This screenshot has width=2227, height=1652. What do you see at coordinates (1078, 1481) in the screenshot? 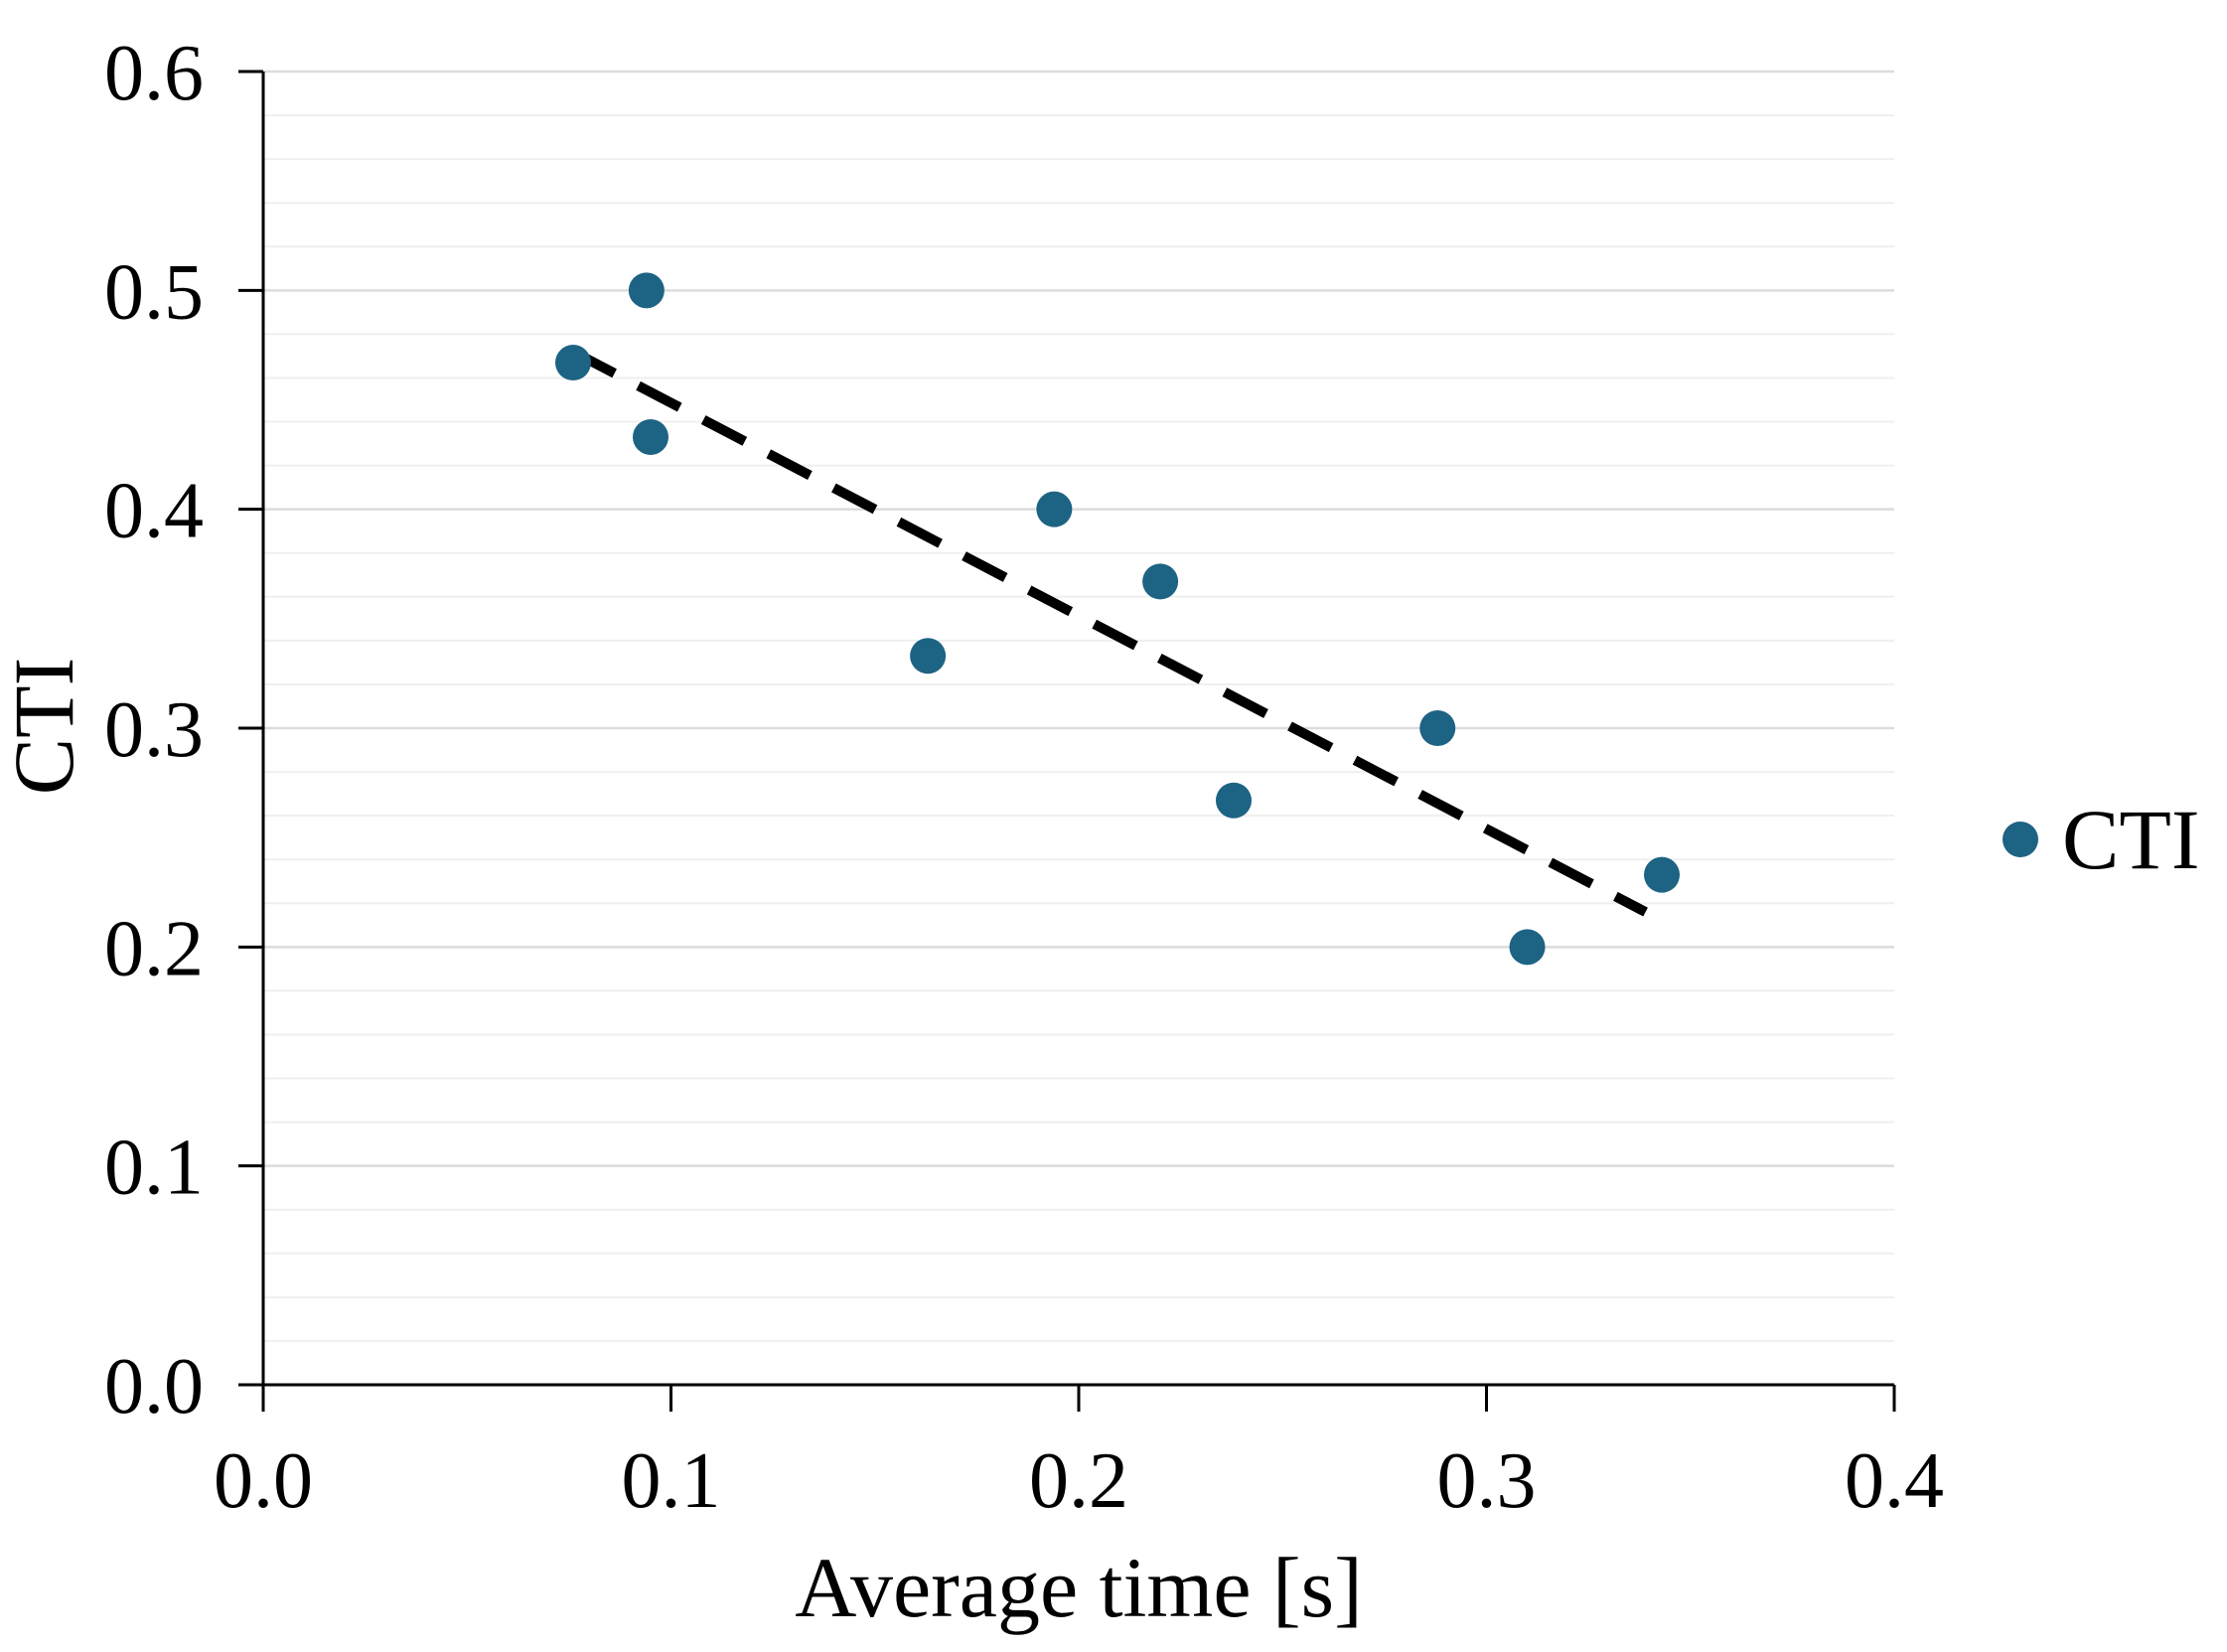
I see `x-tick-label: 0.2` at bounding box center [1078, 1481].